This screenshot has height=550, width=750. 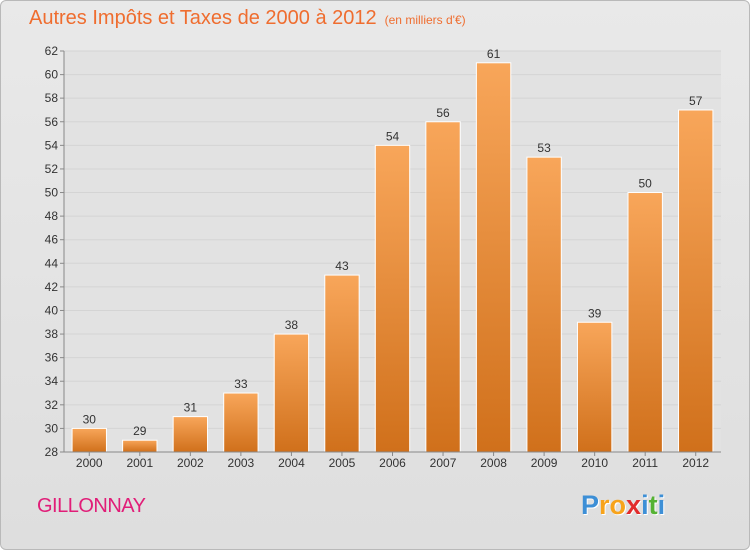 What do you see at coordinates (291, 463) in the screenshot?
I see `x-tick-label: 2004` at bounding box center [291, 463].